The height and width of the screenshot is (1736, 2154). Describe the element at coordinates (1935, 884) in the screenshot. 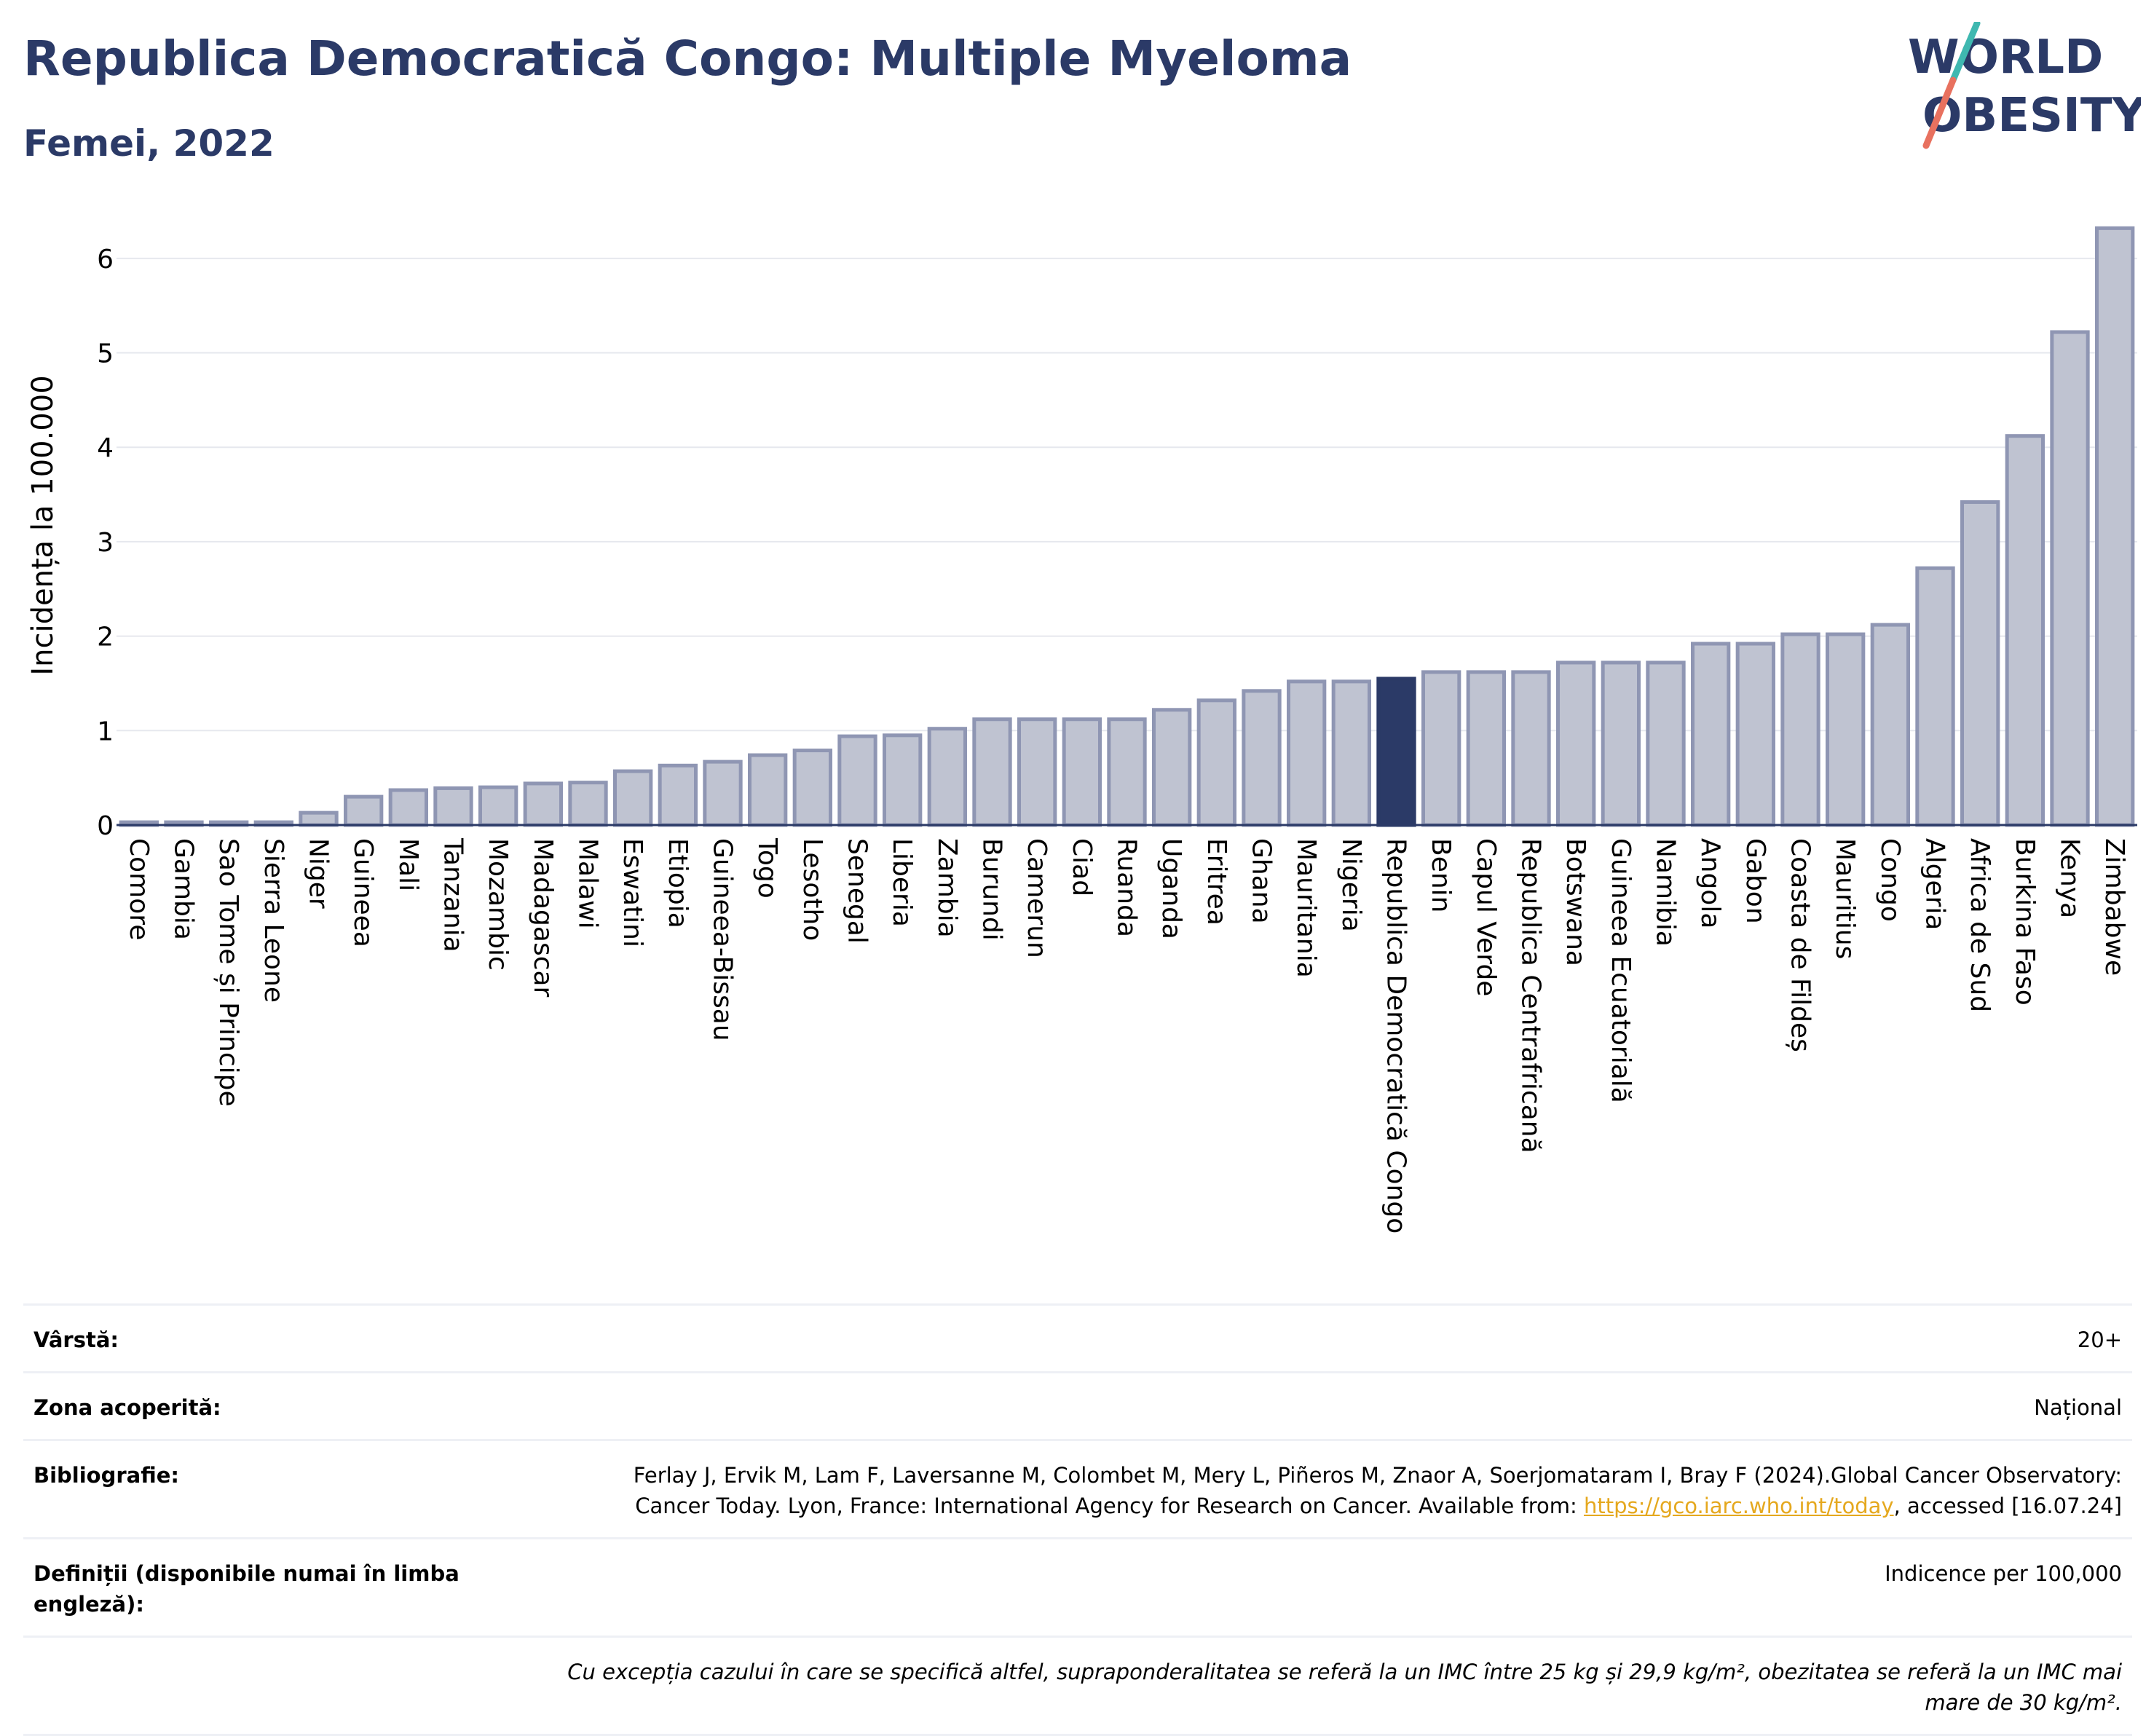

I see `x-tick-label: Algeria` at that location.